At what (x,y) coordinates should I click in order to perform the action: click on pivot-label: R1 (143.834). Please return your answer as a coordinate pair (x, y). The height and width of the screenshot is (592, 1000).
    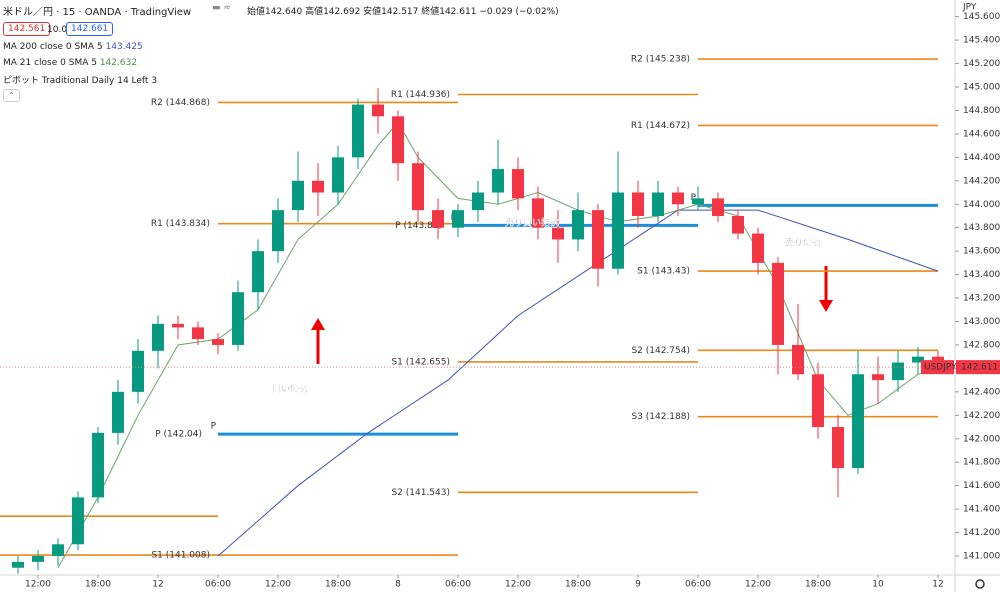
    Looking at the image, I should click on (180, 224).